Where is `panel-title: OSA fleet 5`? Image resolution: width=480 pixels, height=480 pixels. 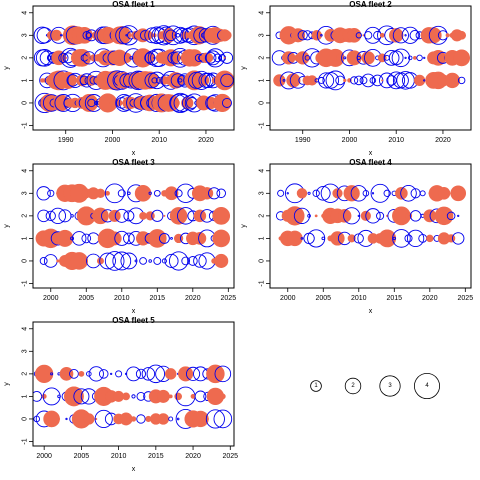
panel-title: OSA fleet 5 is located at coordinates (133, 320).